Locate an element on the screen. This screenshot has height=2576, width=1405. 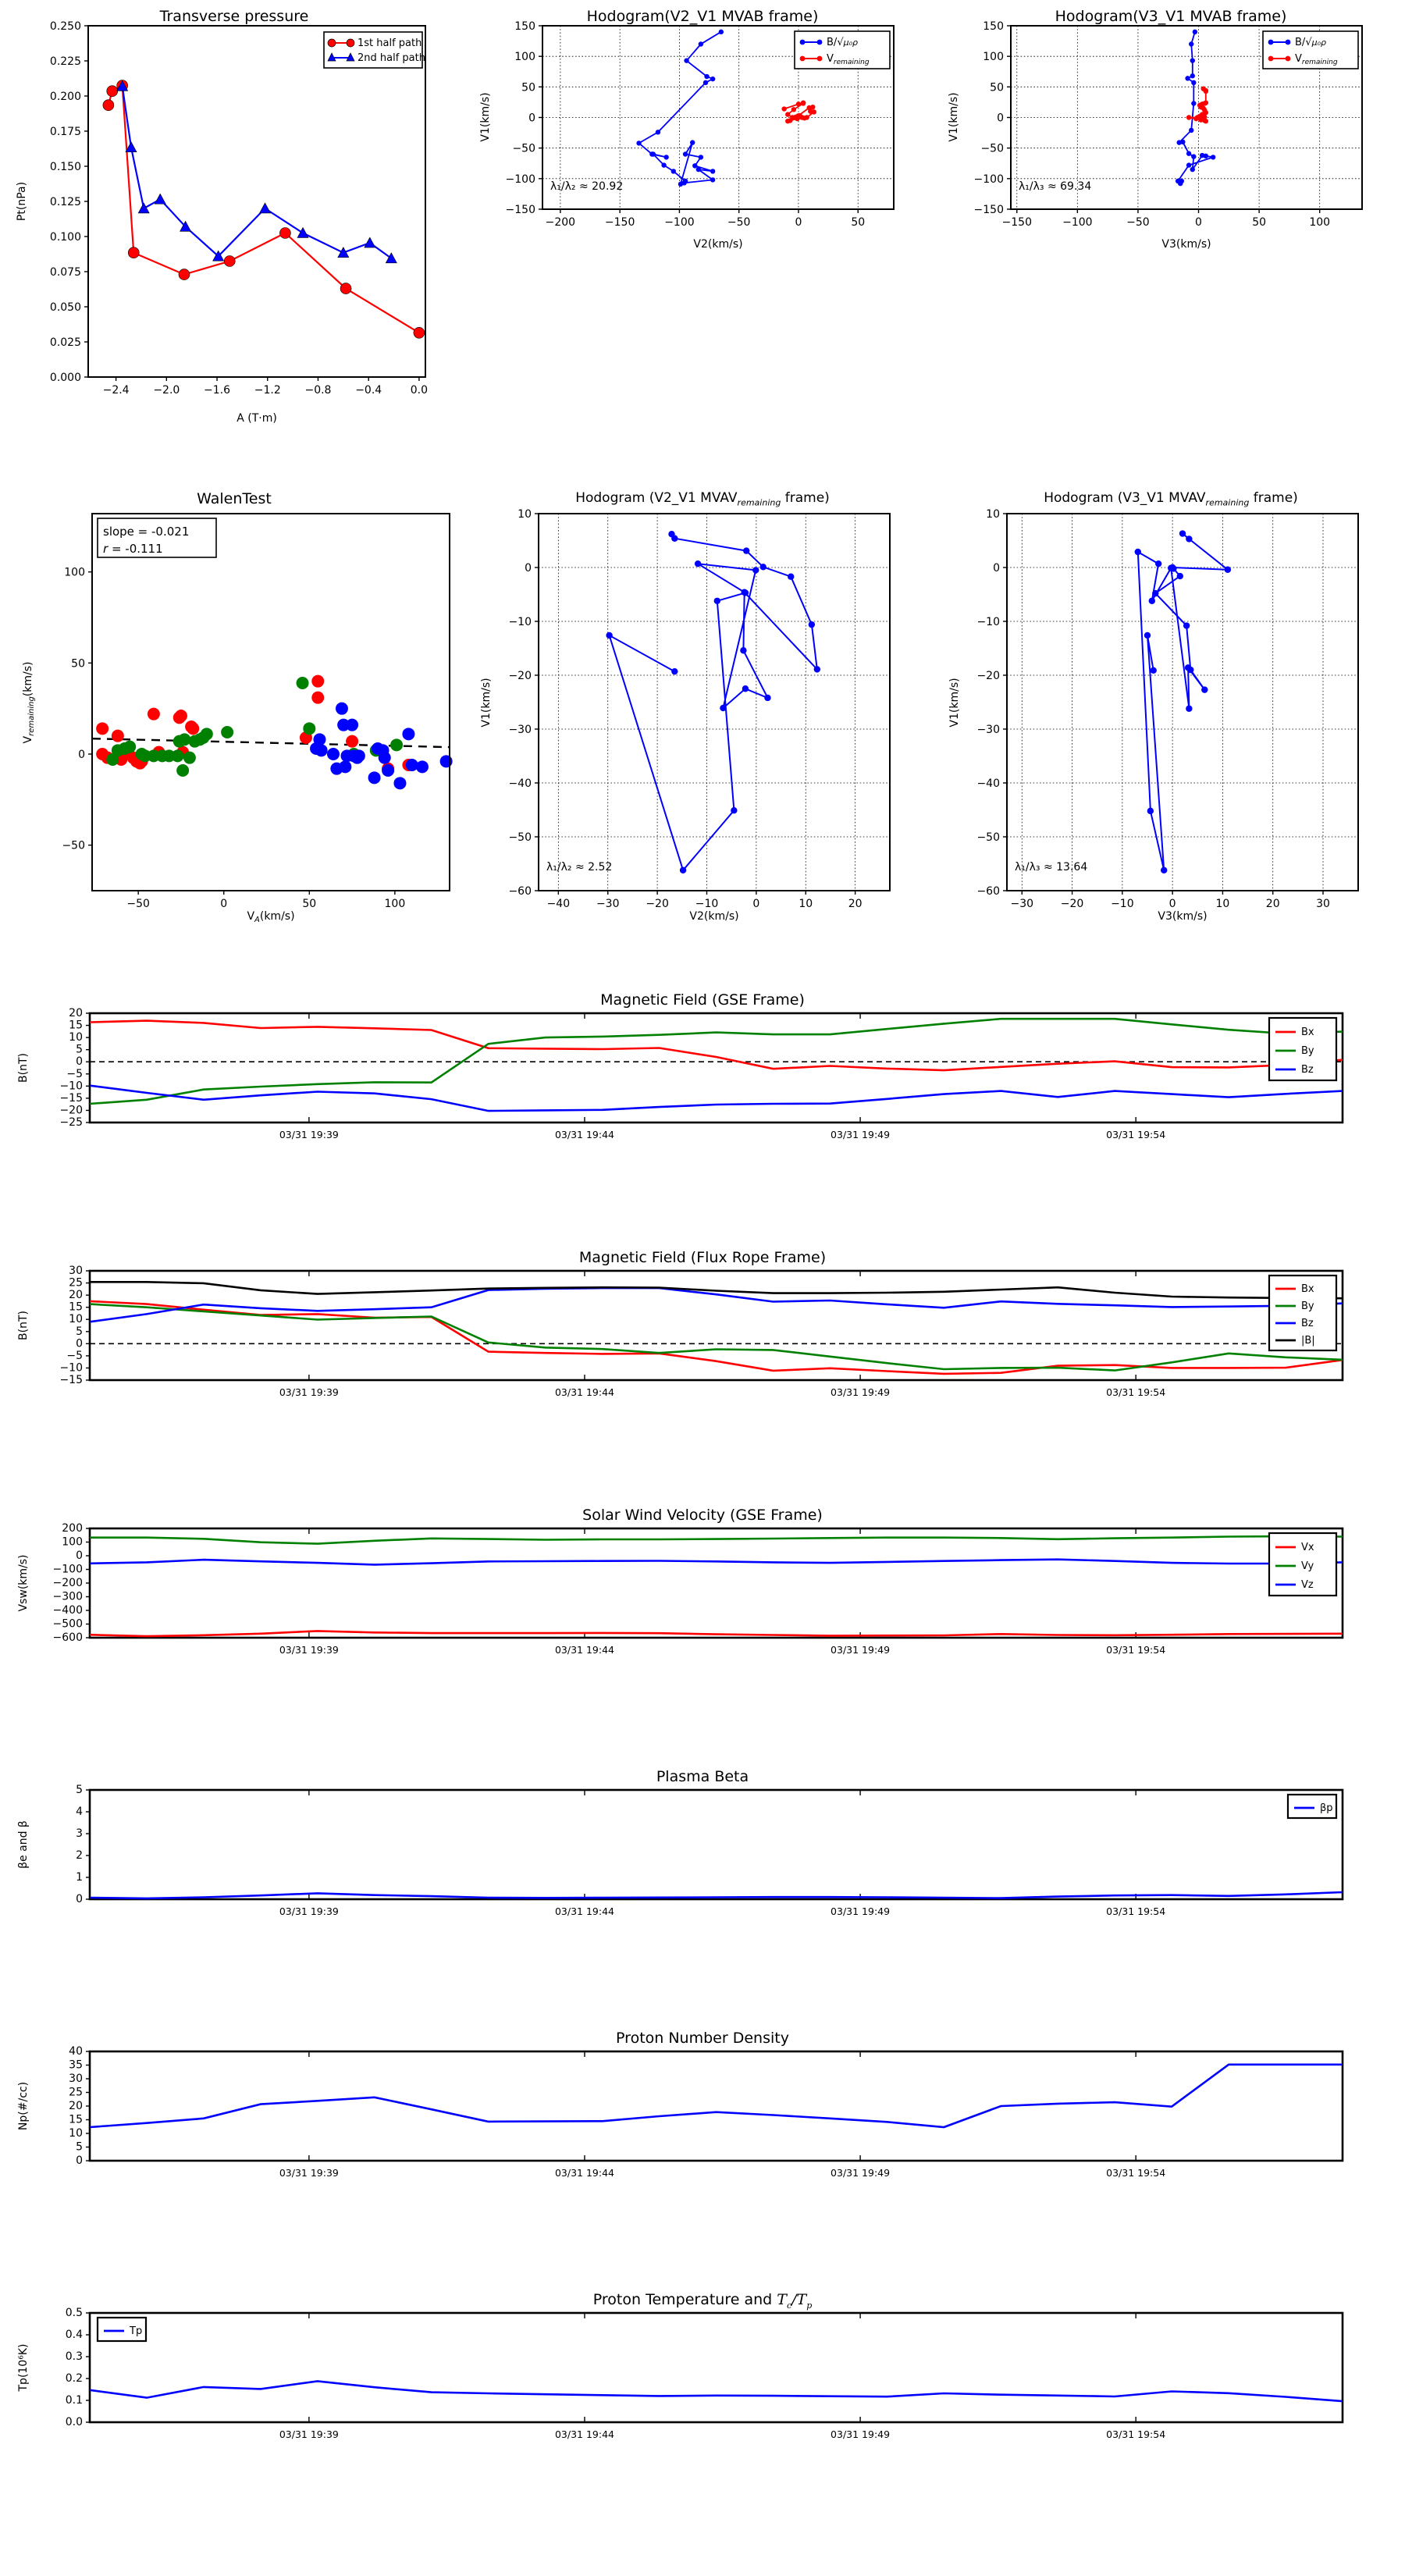
xtick-label: −0.8 is located at coordinates (318, 390).